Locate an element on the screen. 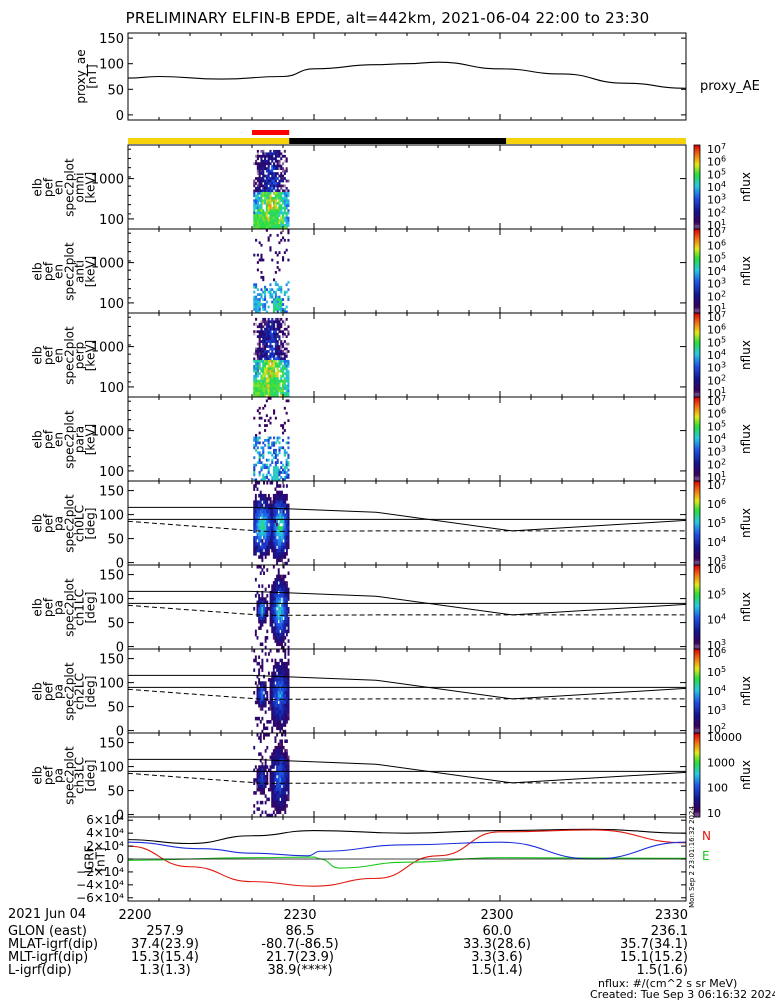 This screenshot has height=1001, width=775. spec2plot_ch3LC-colorbar is located at coordinates (697, 775).